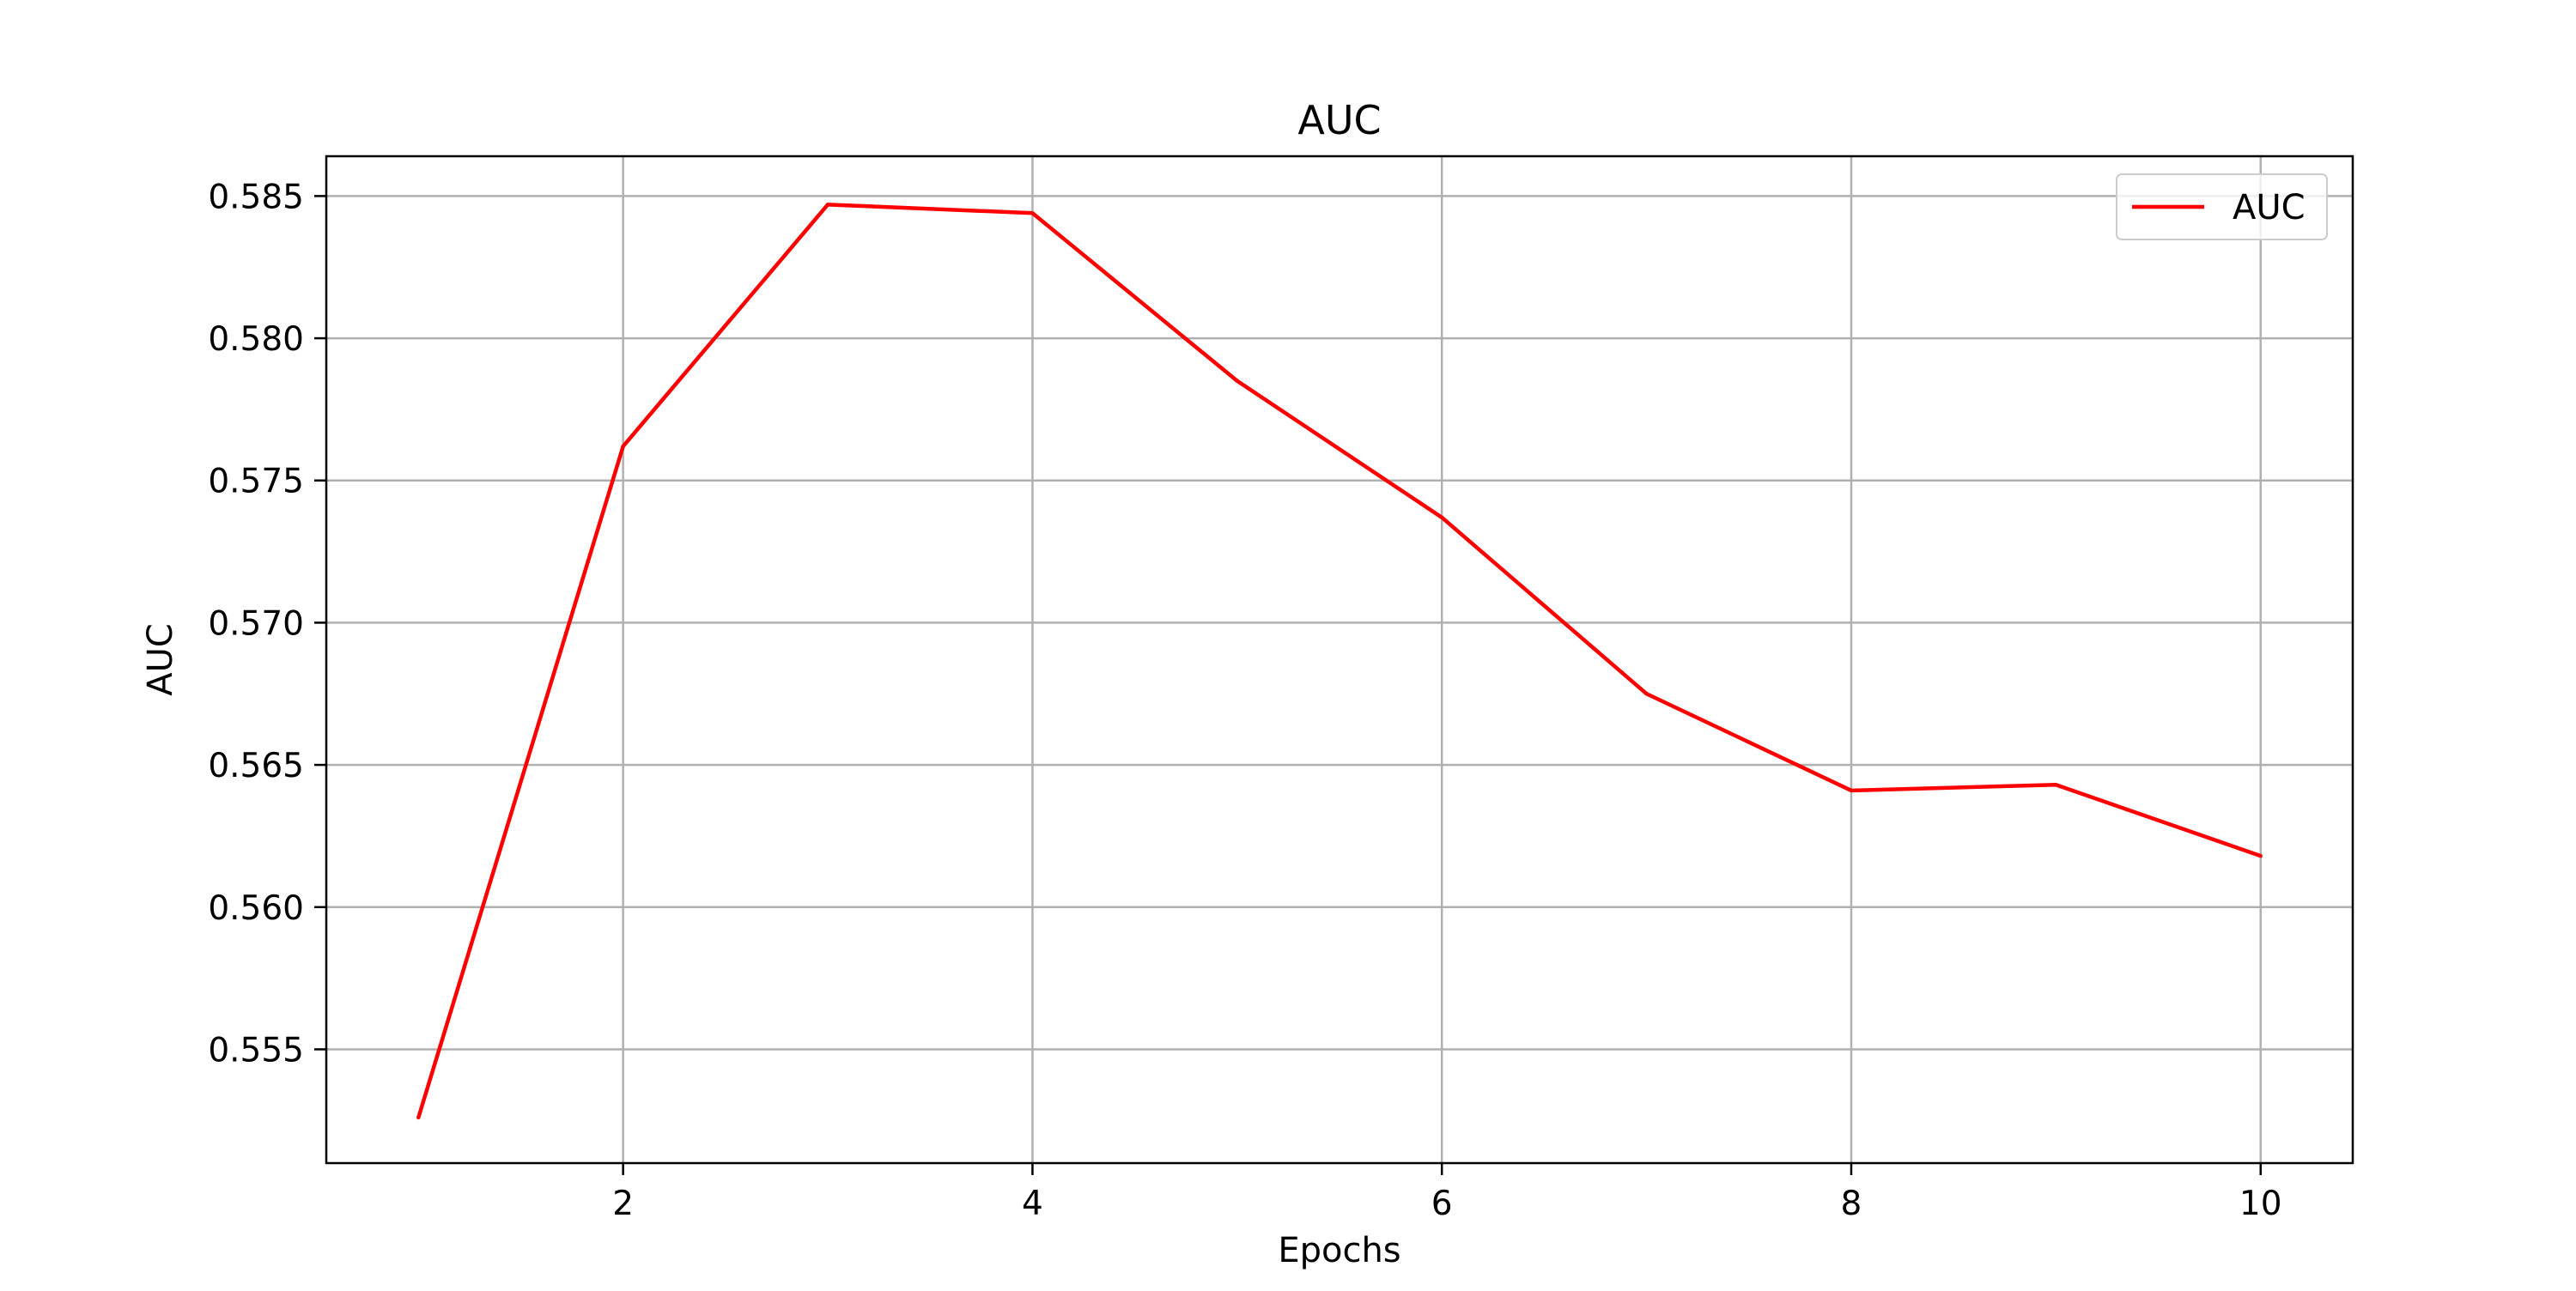  I want to click on y-axis-ticks: 0.555 0.560 0.565 0.570 0.575 0.580 0.585, so click(267, 624).